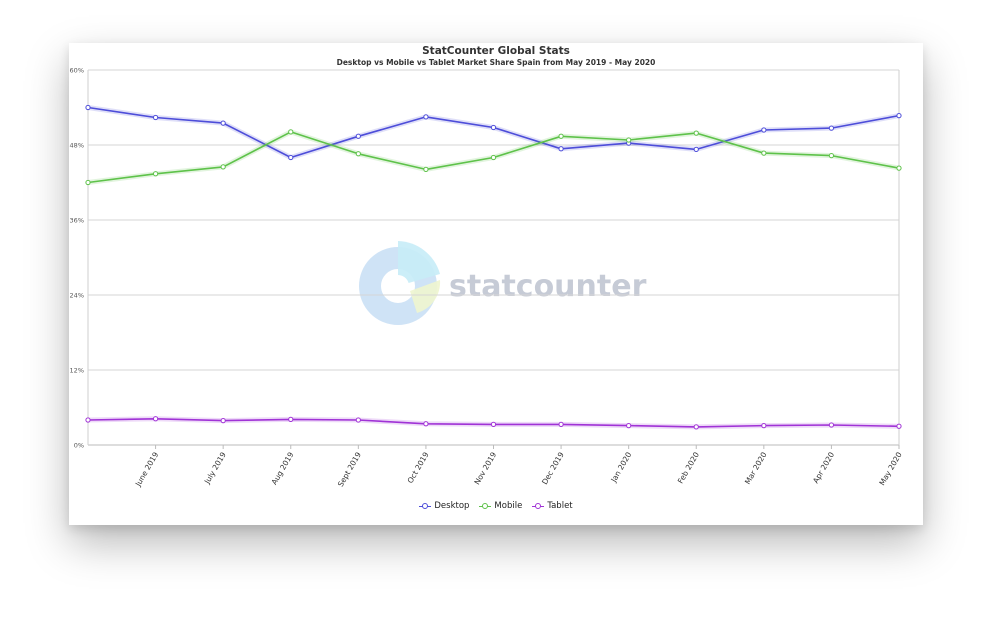 This screenshot has width=992, height=619. What do you see at coordinates (77, 295) in the screenshot?
I see `y-tick-label: 24%` at bounding box center [77, 295].